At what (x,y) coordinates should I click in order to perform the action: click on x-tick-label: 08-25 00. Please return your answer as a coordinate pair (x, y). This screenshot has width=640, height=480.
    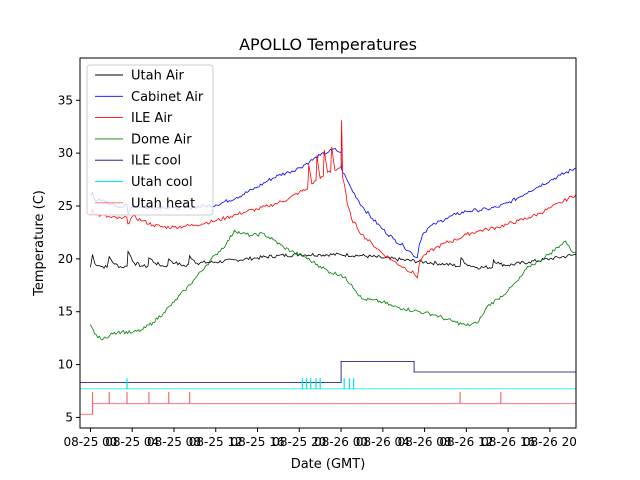
    Looking at the image, I should click on (90, 442).